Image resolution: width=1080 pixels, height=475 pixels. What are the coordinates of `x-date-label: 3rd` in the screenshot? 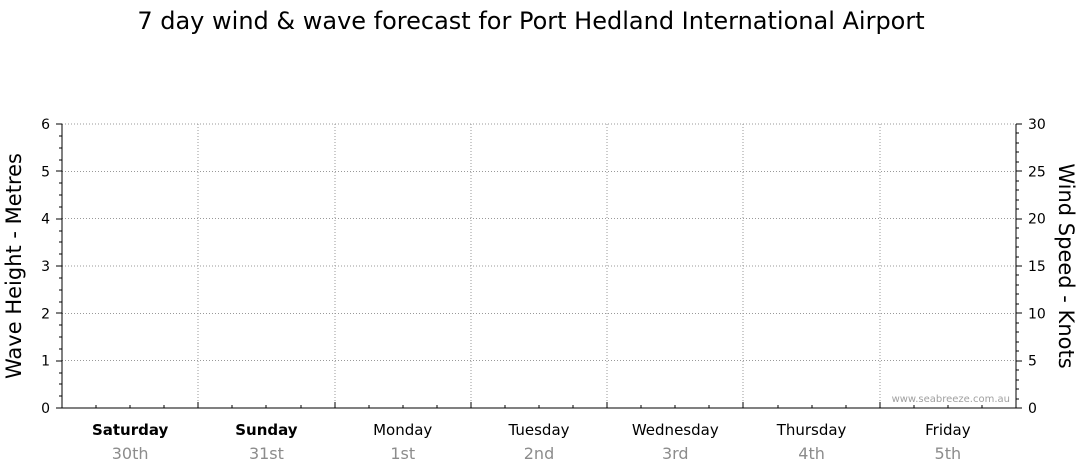 It's located at (675, 453).